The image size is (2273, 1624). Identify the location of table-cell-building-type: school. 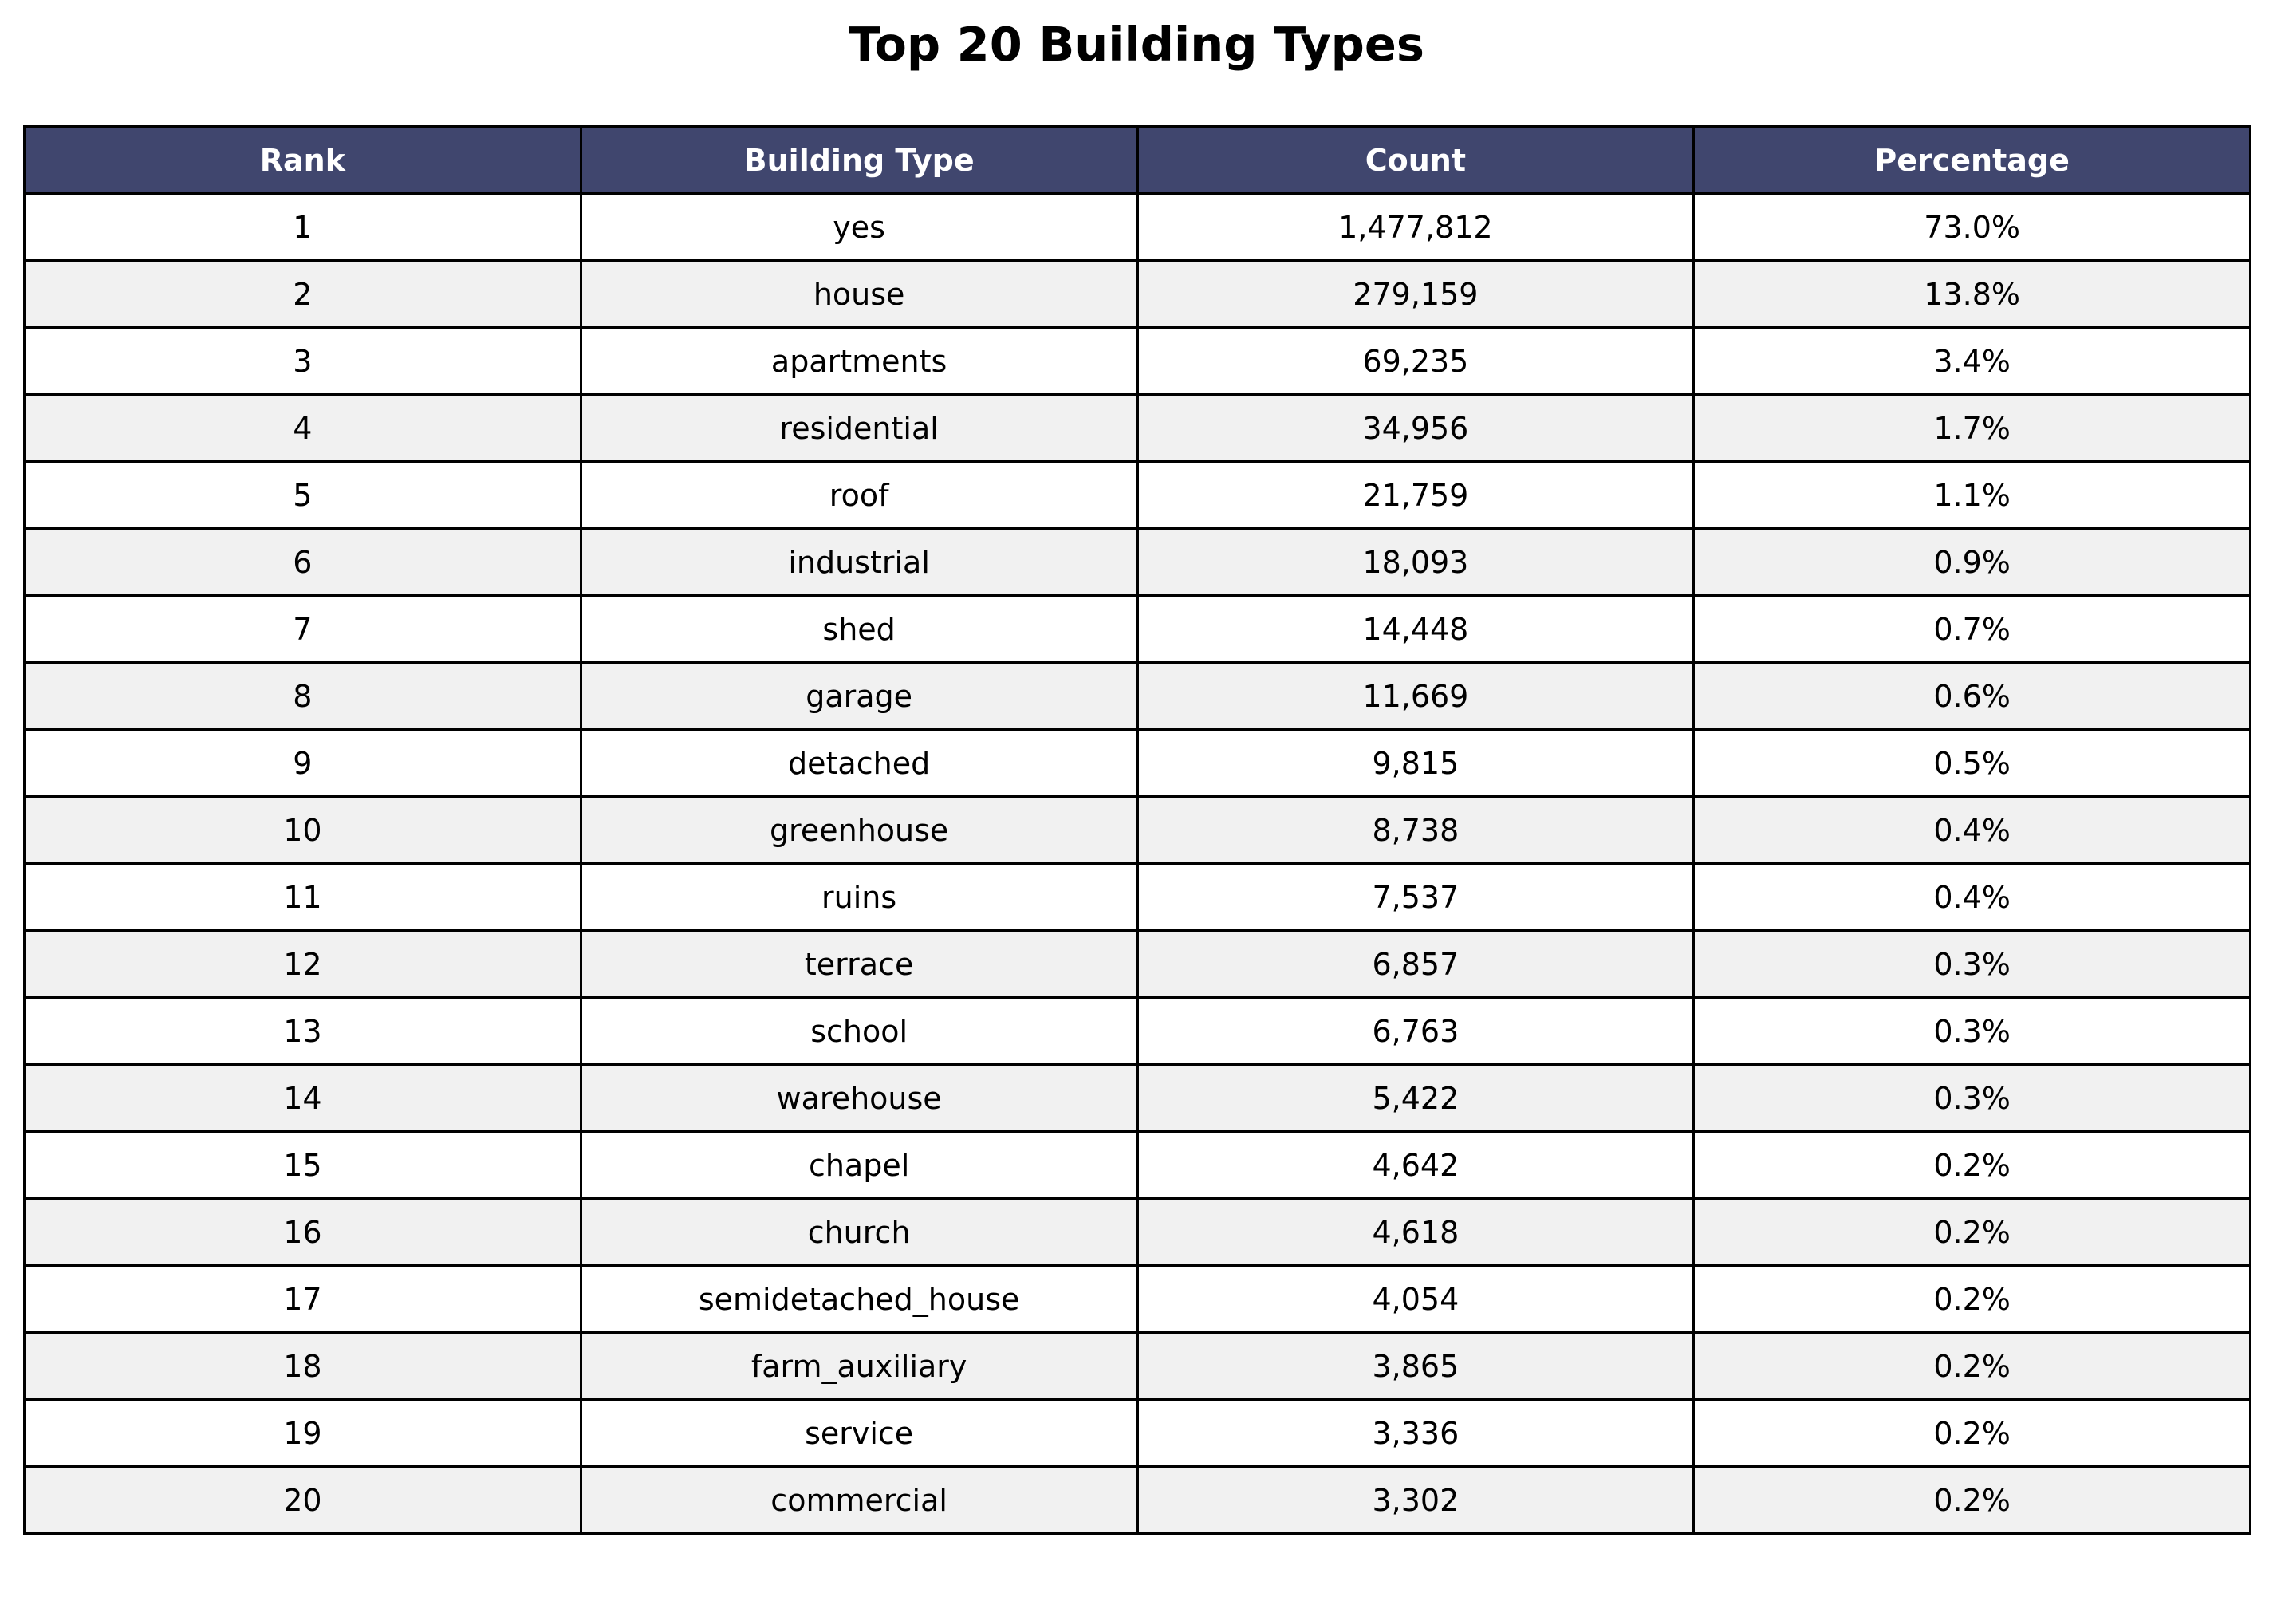
(859, 1031).